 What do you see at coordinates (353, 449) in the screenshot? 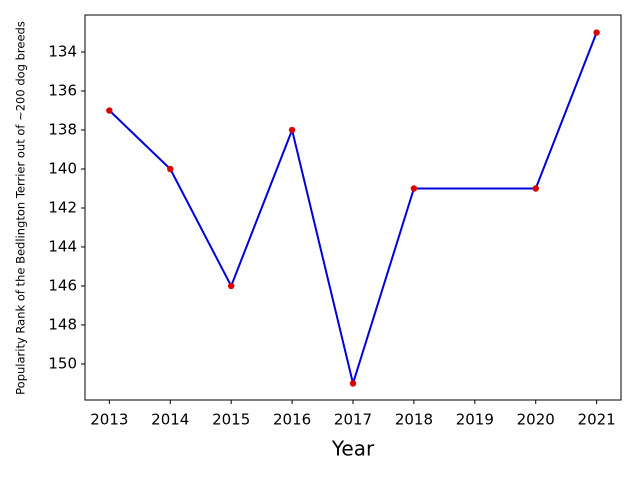
I see `x-axis-label: Year` at bounding box center [353, 449].